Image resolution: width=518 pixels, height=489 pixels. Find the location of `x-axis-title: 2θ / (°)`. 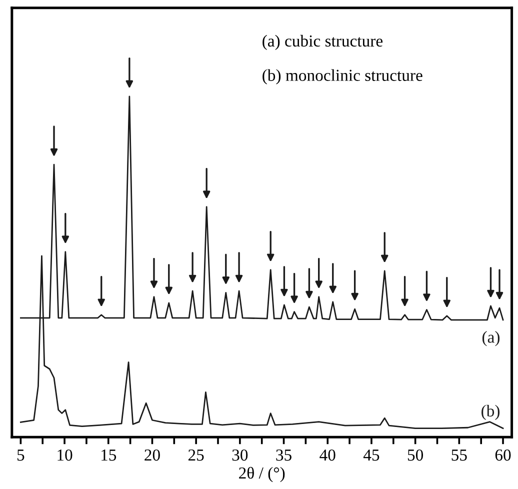

x-axis-title: 2θ / (°) is located at coordinates (262, 474).